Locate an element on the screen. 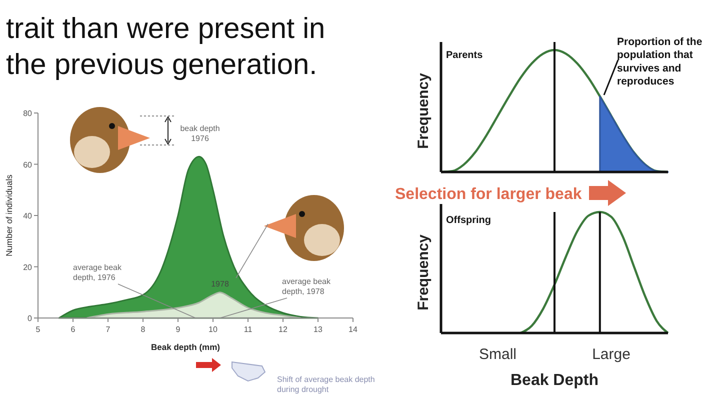  annotation: Offspring is located at coordinates (468, 220).